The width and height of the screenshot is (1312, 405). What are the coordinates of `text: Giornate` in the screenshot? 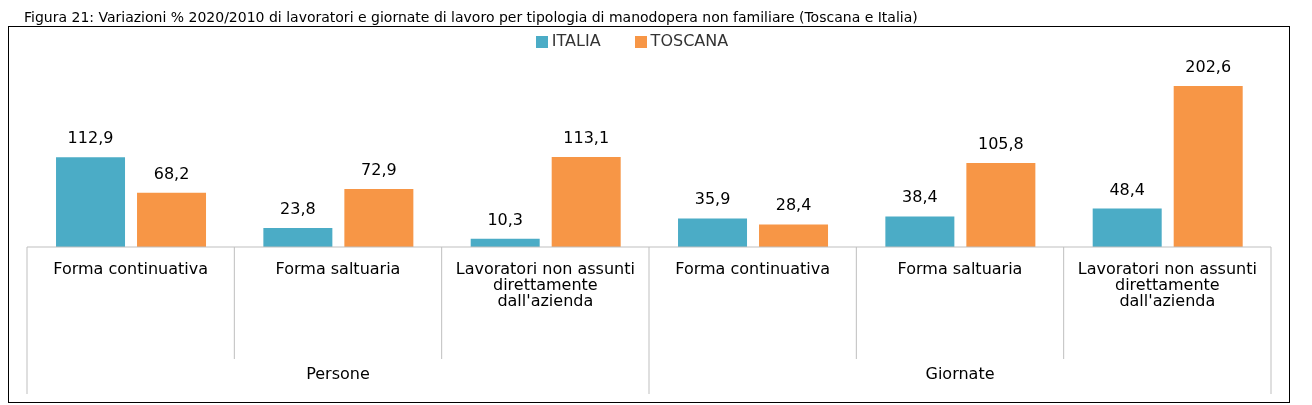 It's located at (960, 373).